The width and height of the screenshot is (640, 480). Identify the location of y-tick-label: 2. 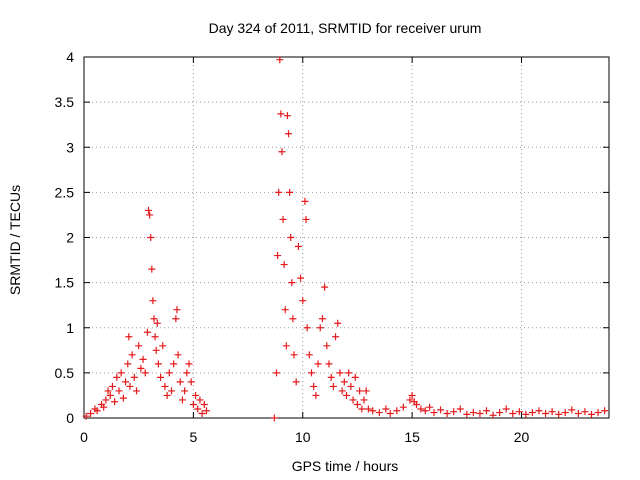
(70, 238).